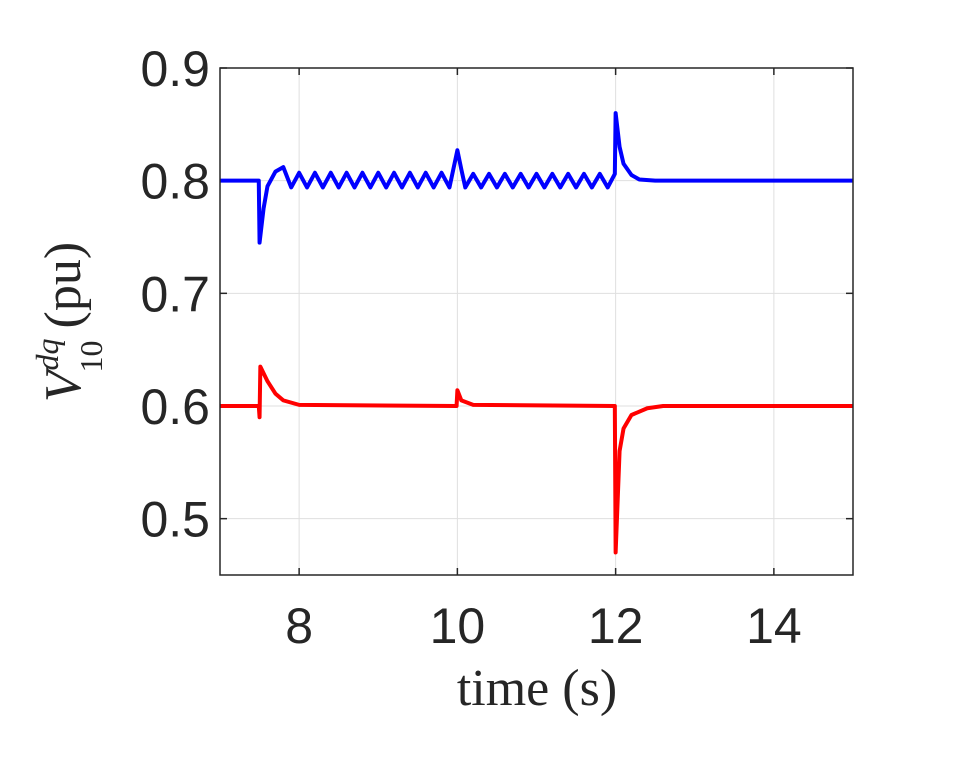 The width and height of the screenshot is (955, 758). Describe the element at coordinates (63, 383) in the screenshot. I see `y-label-base: V` at that location.